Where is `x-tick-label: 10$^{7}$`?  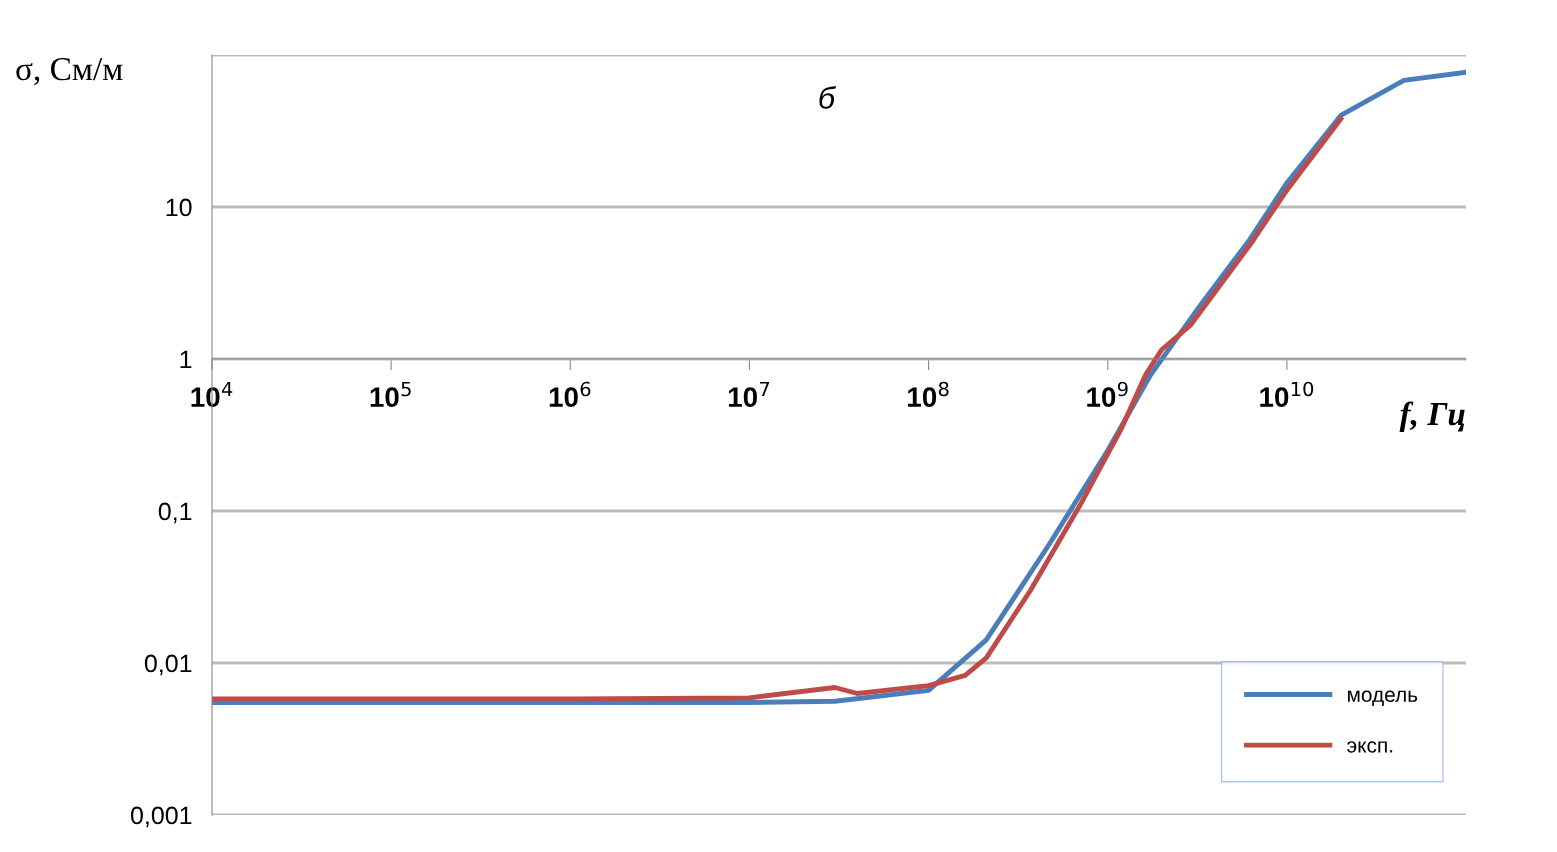 x-tick-label: 10$^{7}$ is located at coordinates (749, 394).